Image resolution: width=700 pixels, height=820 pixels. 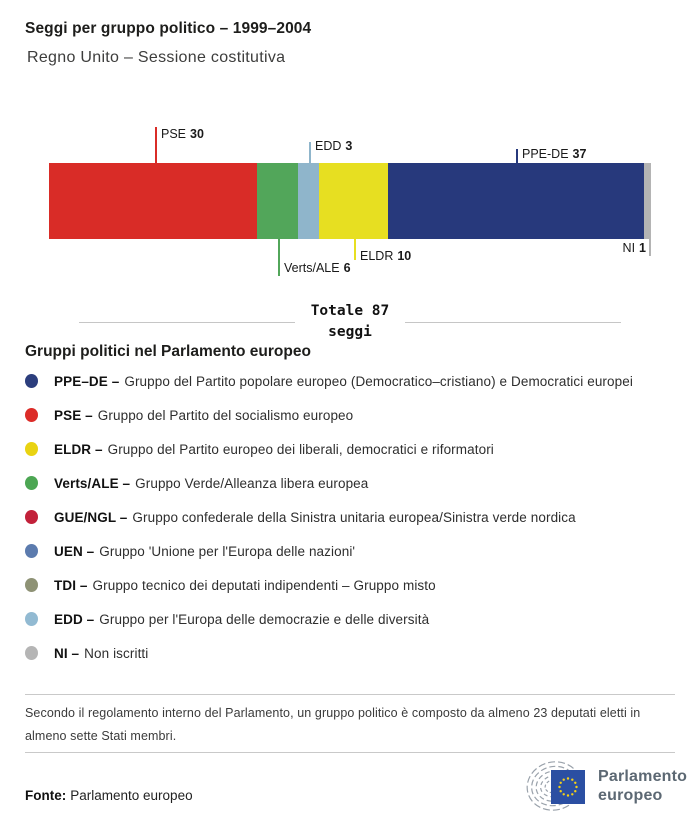 I want to click on legend-abbr: ELDR –, so click(x=78, y=449).